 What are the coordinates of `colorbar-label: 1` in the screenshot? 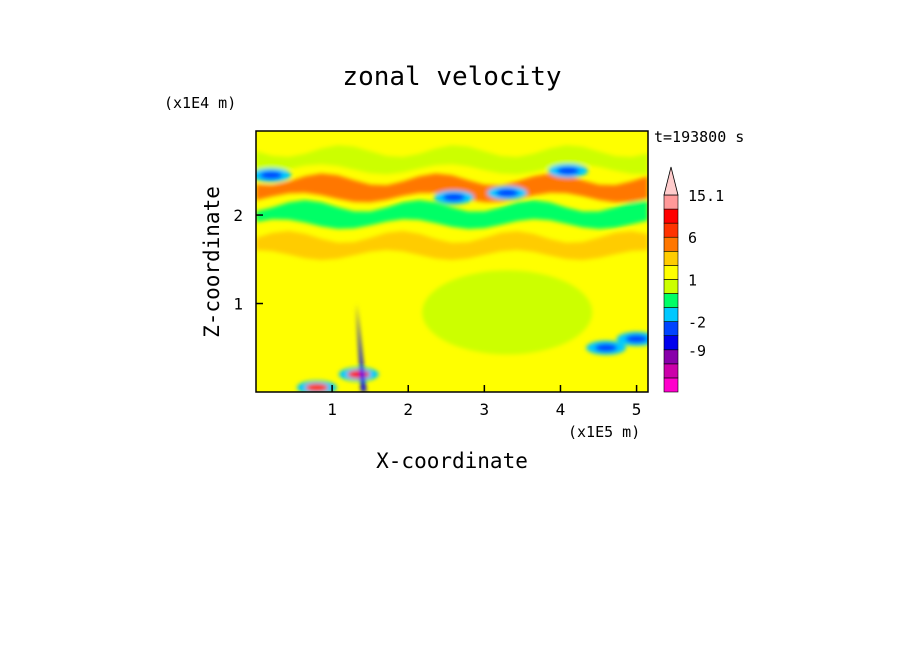 It's located at (692, 280).